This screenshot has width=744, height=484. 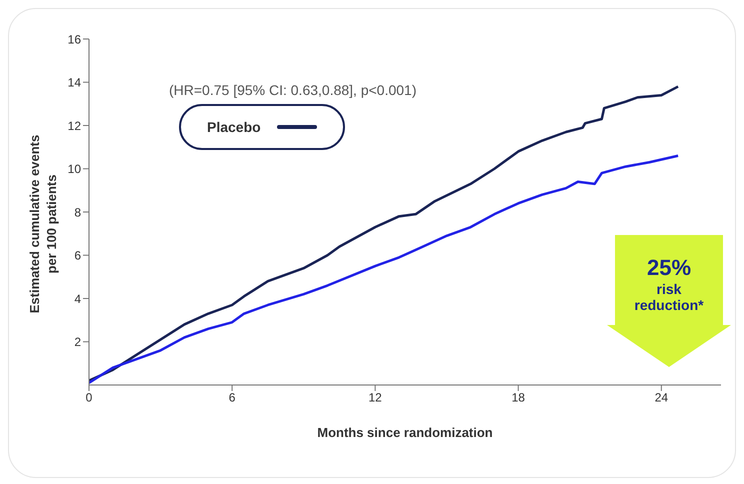 What do you see at coordinates (78, 342) in the screenshot?
I see `y-tick-label: 2` at bounding box center [78, 342].